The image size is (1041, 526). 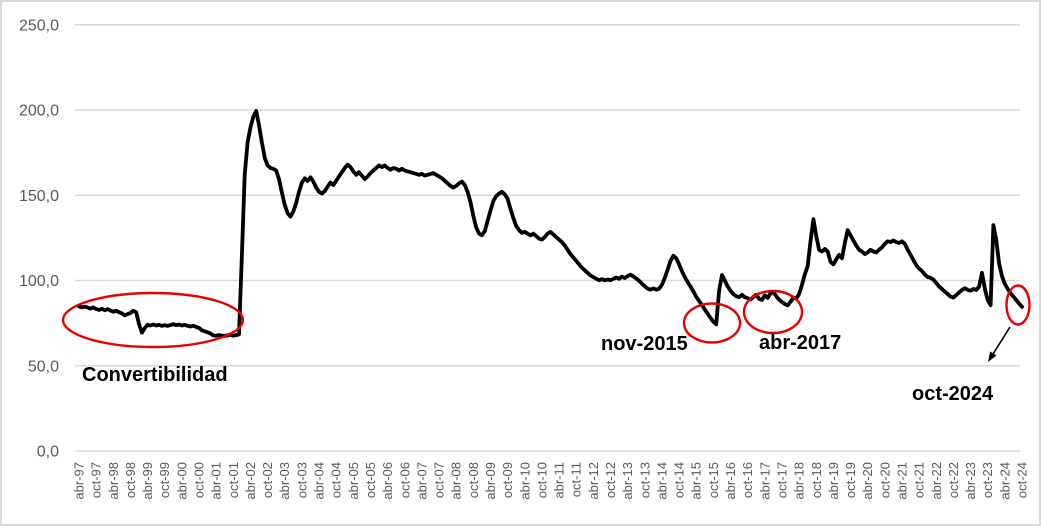 I want to click on y-axis-tick-label: 200,0, so click(x=39, y=111).